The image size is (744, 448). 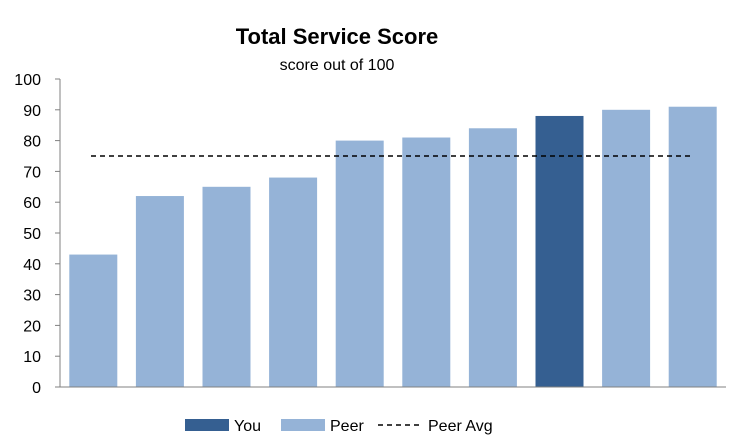 I want to click on y-tick-label: 20, so click(x=32, y=326).